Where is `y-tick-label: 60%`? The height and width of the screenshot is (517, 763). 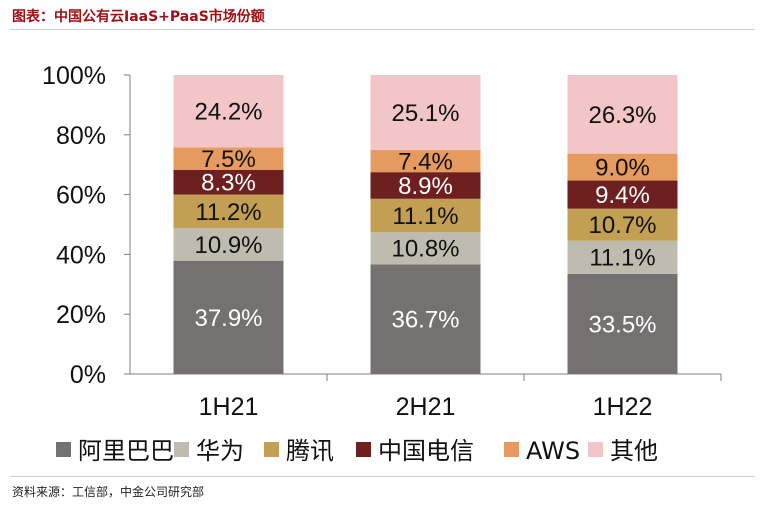
y-tick-label: 60% is located at coordinates (81, 196).